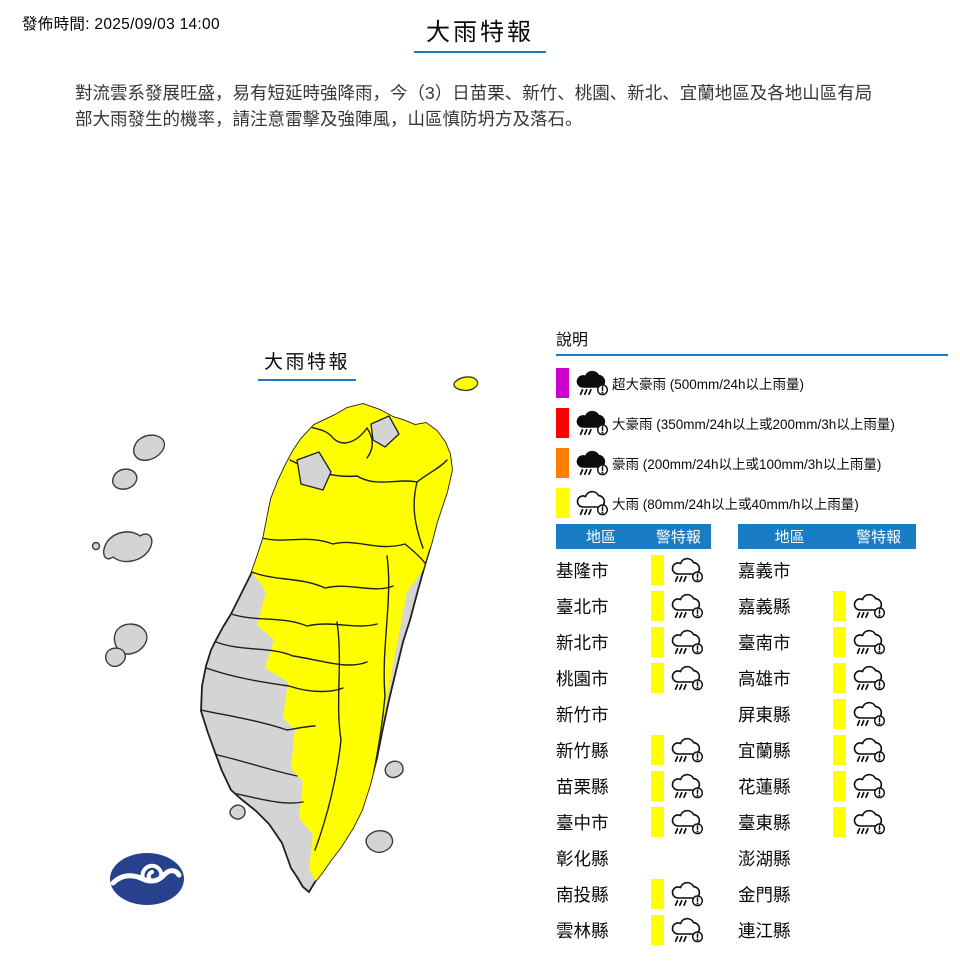  Describe the element at coordinates (379, 841) in the screenshot. I see `orchid-island` at that location.